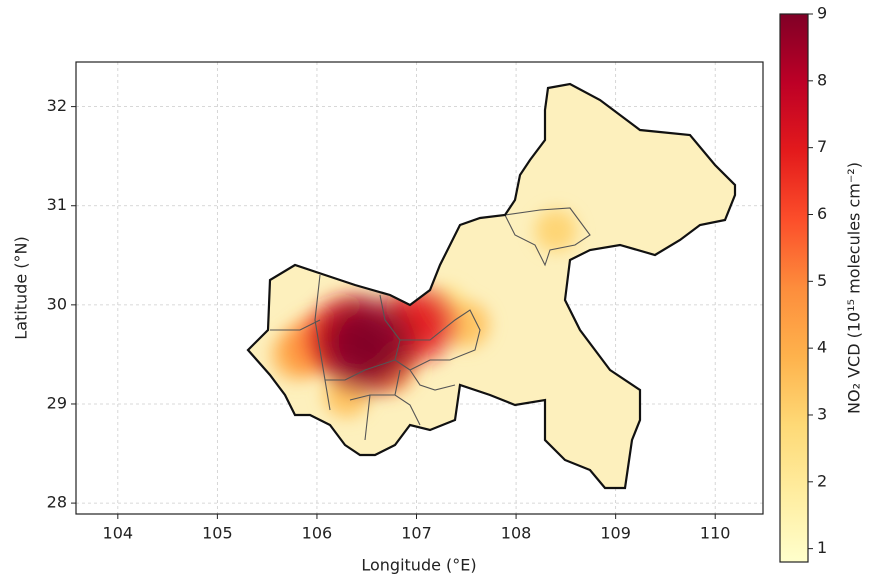  What do you see at coordinates (21, 287) in the screenshot?
I see `y-axis-label: Latitude (°N)` at bounding box center [21, 287].